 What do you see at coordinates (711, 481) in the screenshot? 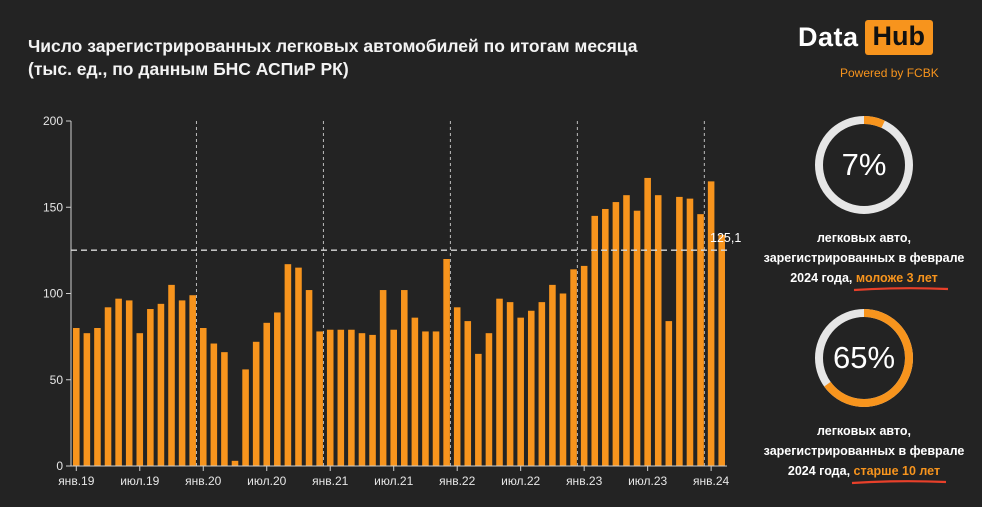
I see `x-tick-label: янв.24` at bounding box center [711, 481].